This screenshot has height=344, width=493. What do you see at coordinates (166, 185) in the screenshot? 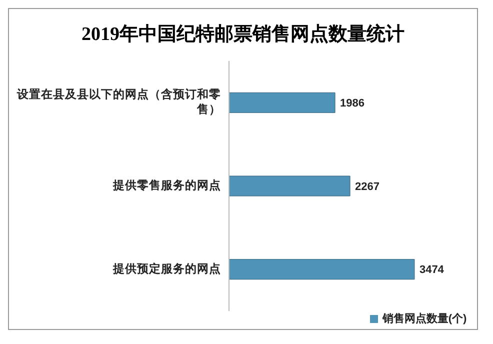
I see `y-tick-label: 提供零售服务的网点` at bounding box center [166, 185].